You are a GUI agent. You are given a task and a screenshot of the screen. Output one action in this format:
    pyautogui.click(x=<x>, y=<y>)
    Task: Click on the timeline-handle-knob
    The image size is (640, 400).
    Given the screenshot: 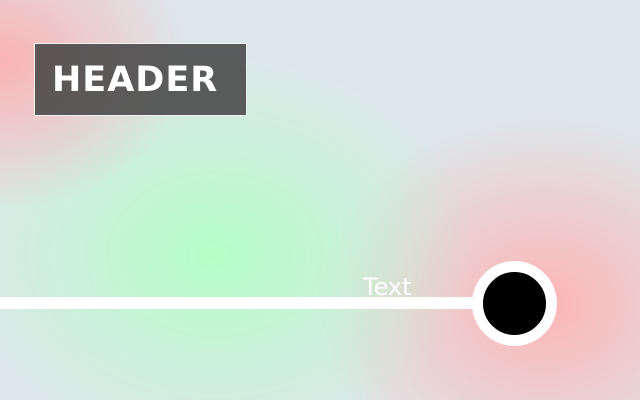 What is the action you would take?
    pyautogui.click(x=514, y=303)
    